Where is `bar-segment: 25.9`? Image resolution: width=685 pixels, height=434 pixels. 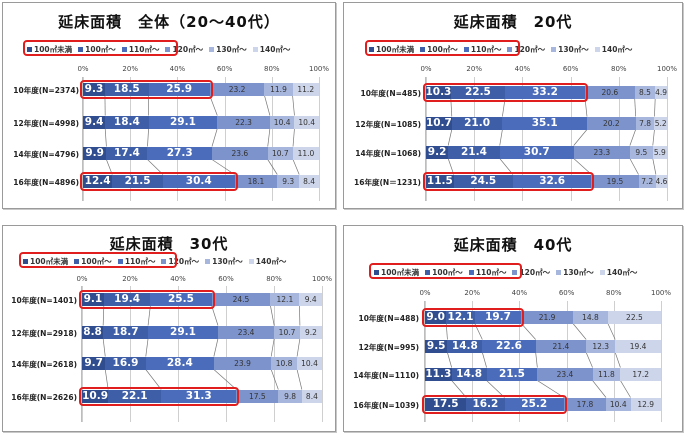
bar-segment: 25.9 is located at coordinates (179, 89).